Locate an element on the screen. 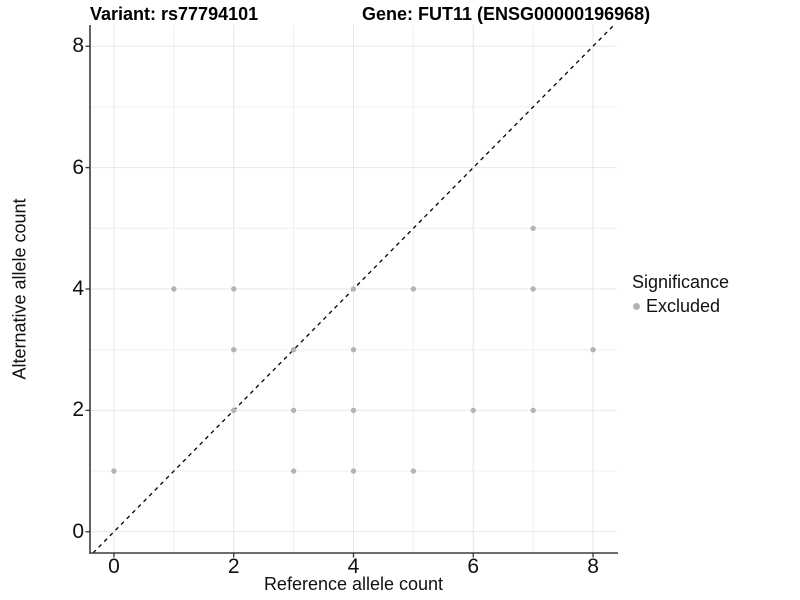 Image resolution: width=800 pixels, height=600 pixels. legend-item-excluded: Excluded is located at coordinates (679, 306).